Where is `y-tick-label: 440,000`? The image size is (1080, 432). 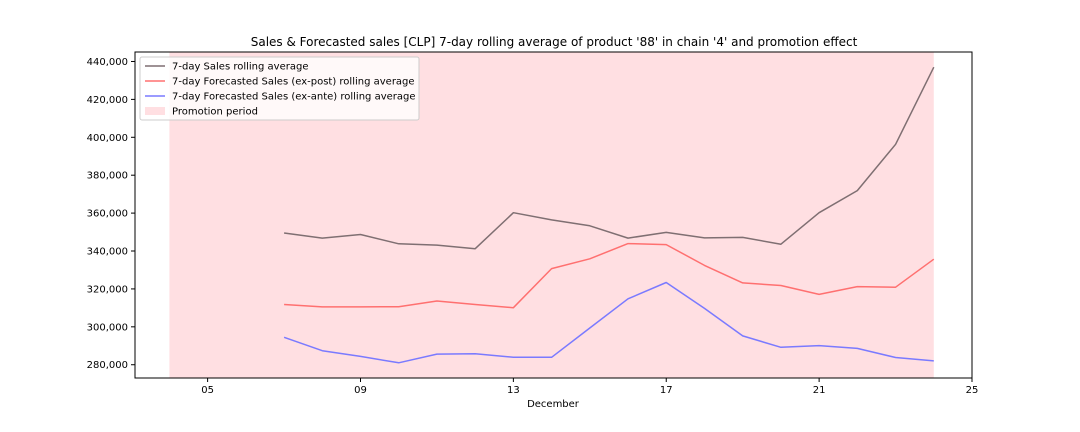
y-tick-label: 440,000 is located at coordinates (107, 62).